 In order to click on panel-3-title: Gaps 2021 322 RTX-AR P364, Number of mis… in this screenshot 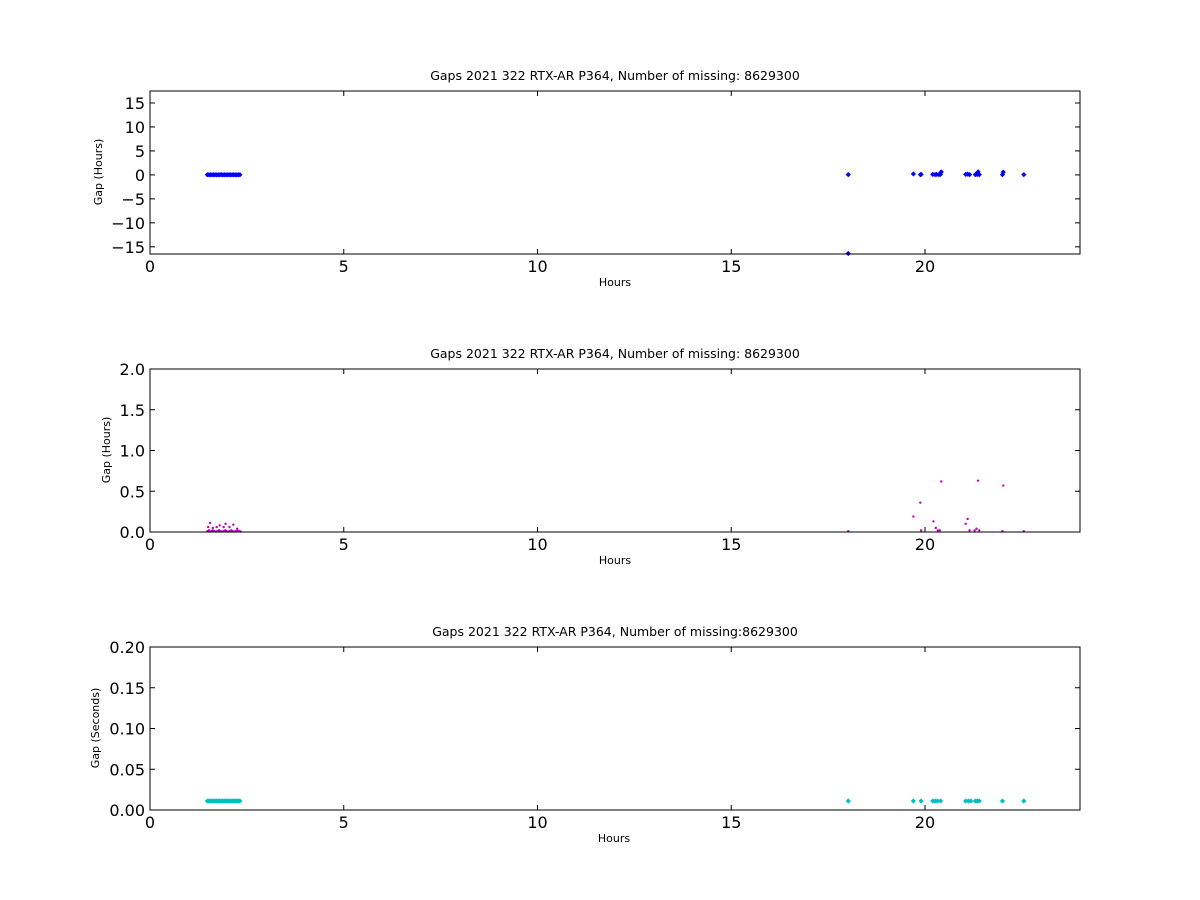, I will do `click(615, 631)`.